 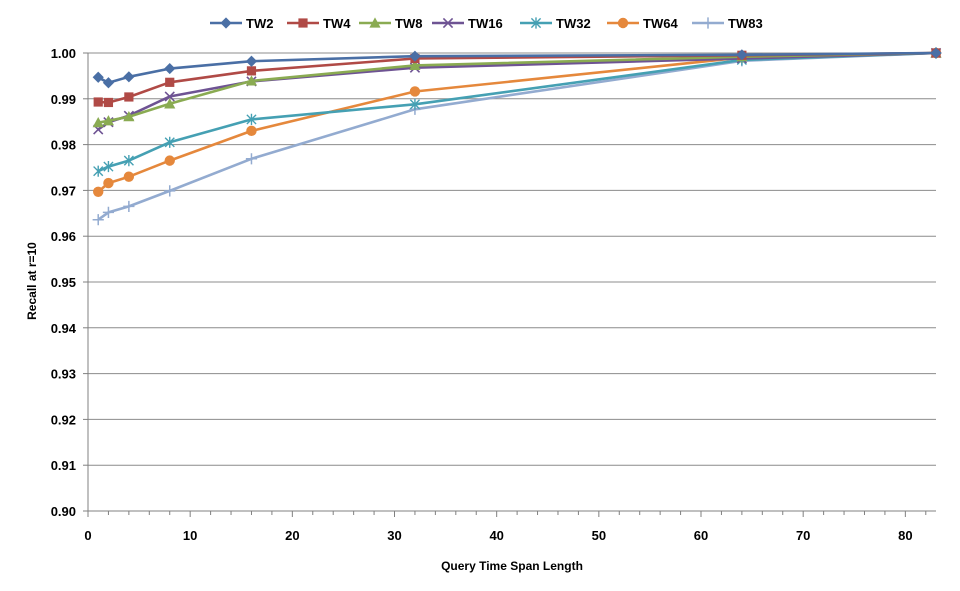 What do you see at coordinates (63, 465) in the screenshot?
I see `y-tick-label: 0.91` at bounding box center [63, 465].